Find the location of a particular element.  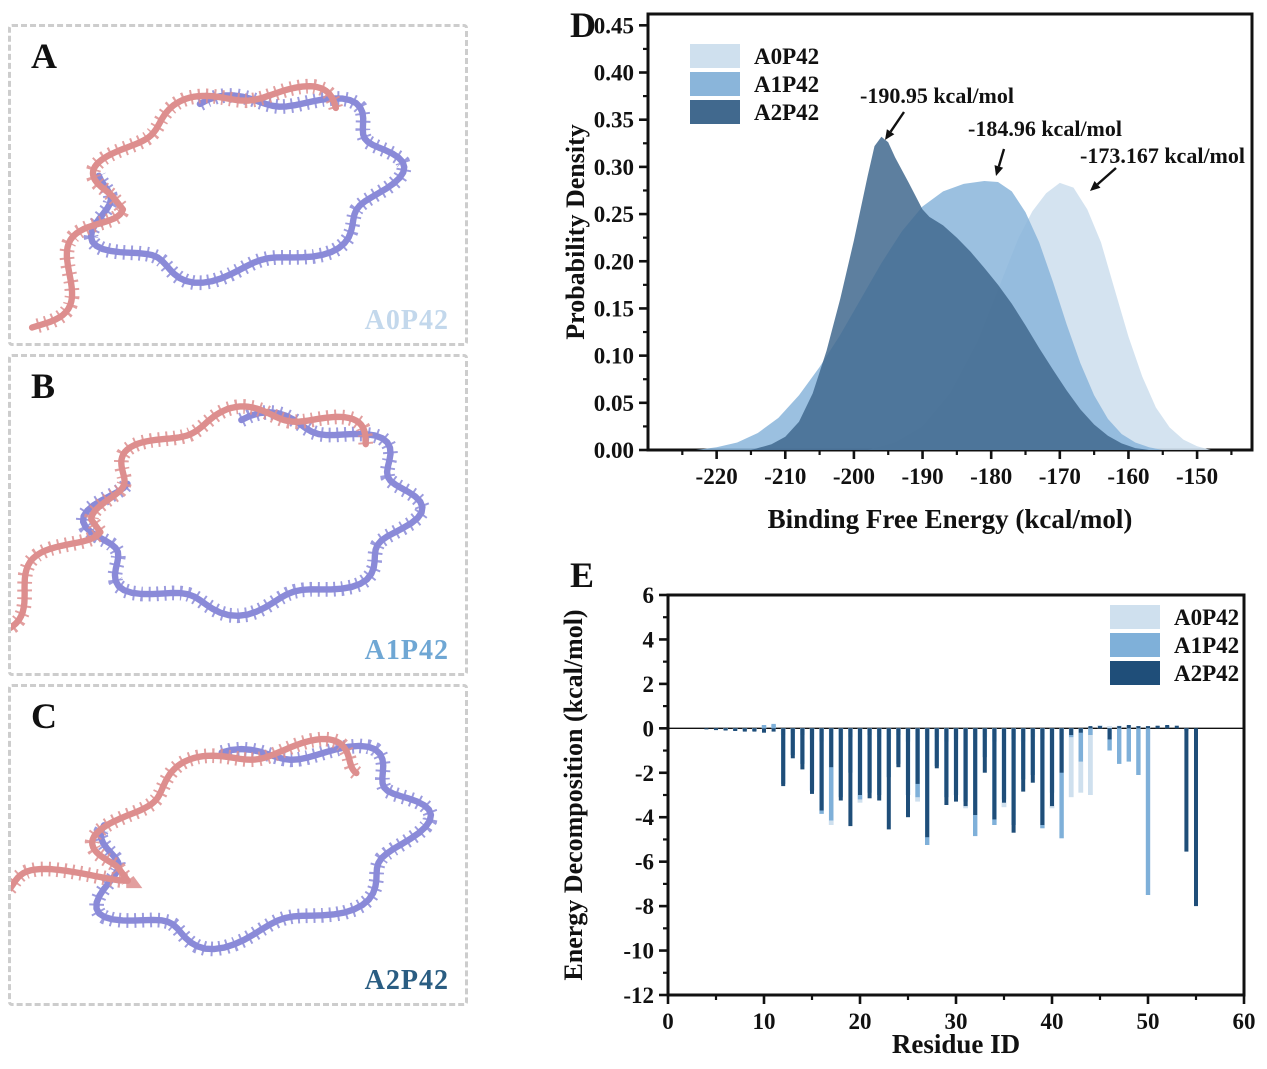

svg-text: 0.45 is located at coordinates (614, 25).